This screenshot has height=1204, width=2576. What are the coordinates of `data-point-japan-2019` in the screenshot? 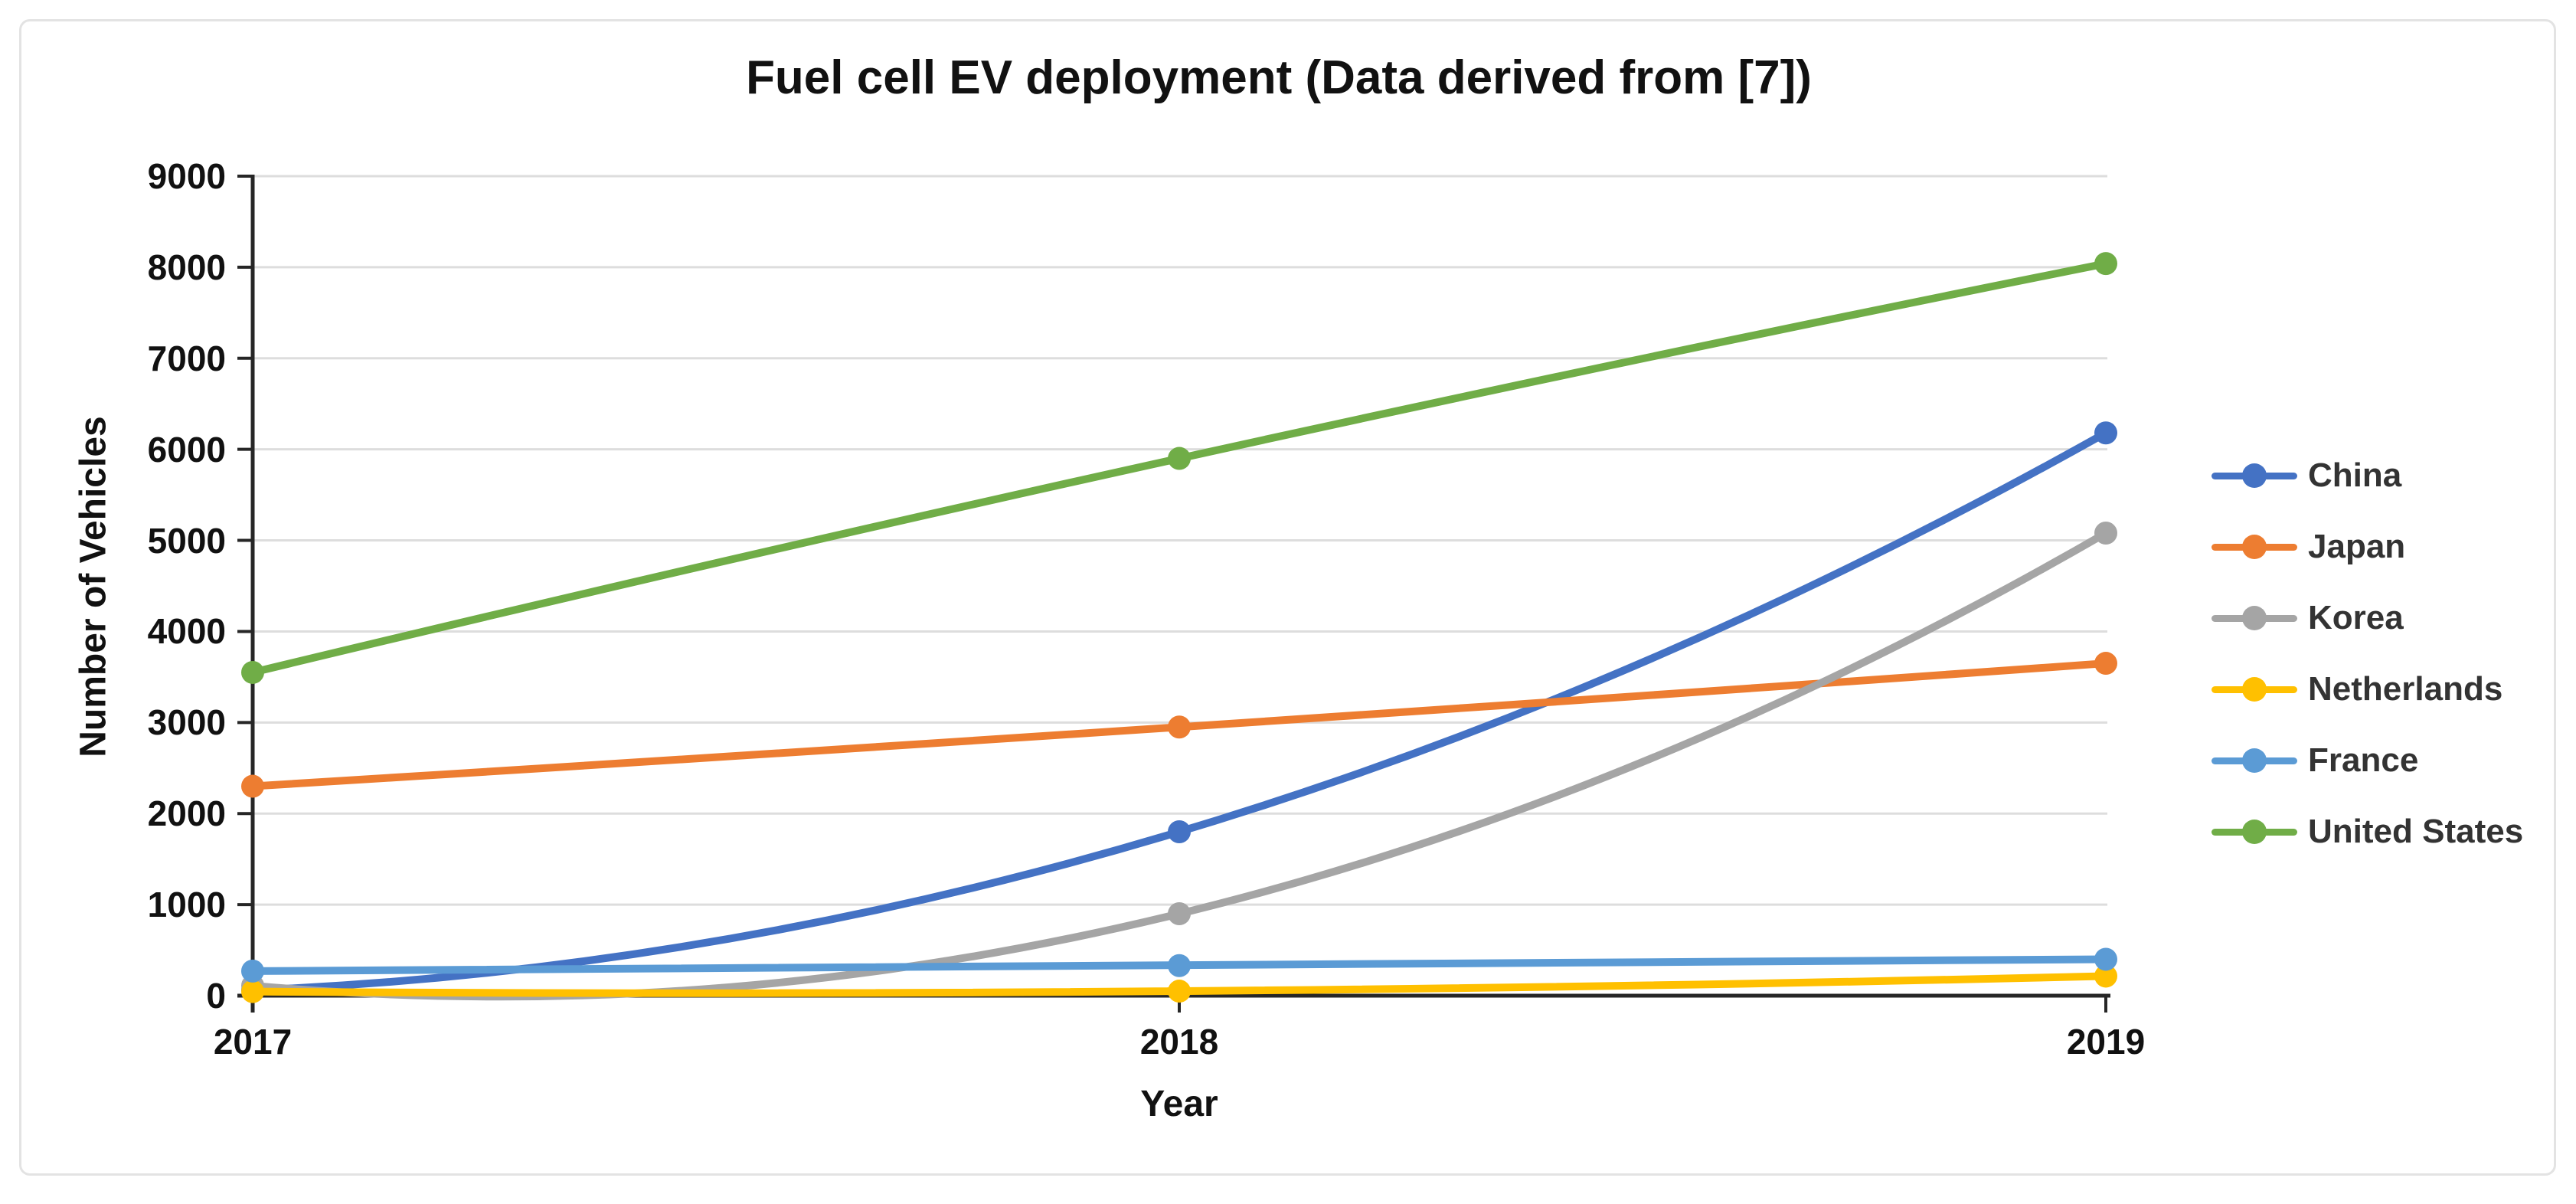 It's located at (2105, 664).